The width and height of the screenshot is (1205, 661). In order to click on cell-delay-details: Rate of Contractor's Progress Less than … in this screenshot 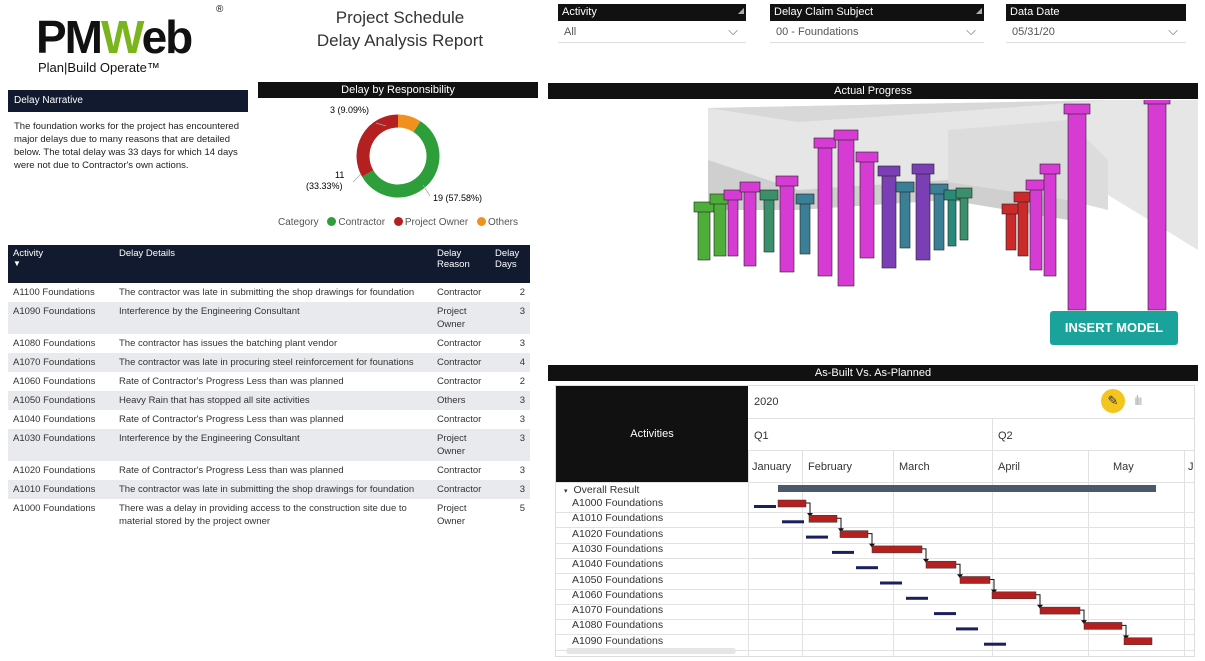, I will do `click(231, 470)`.